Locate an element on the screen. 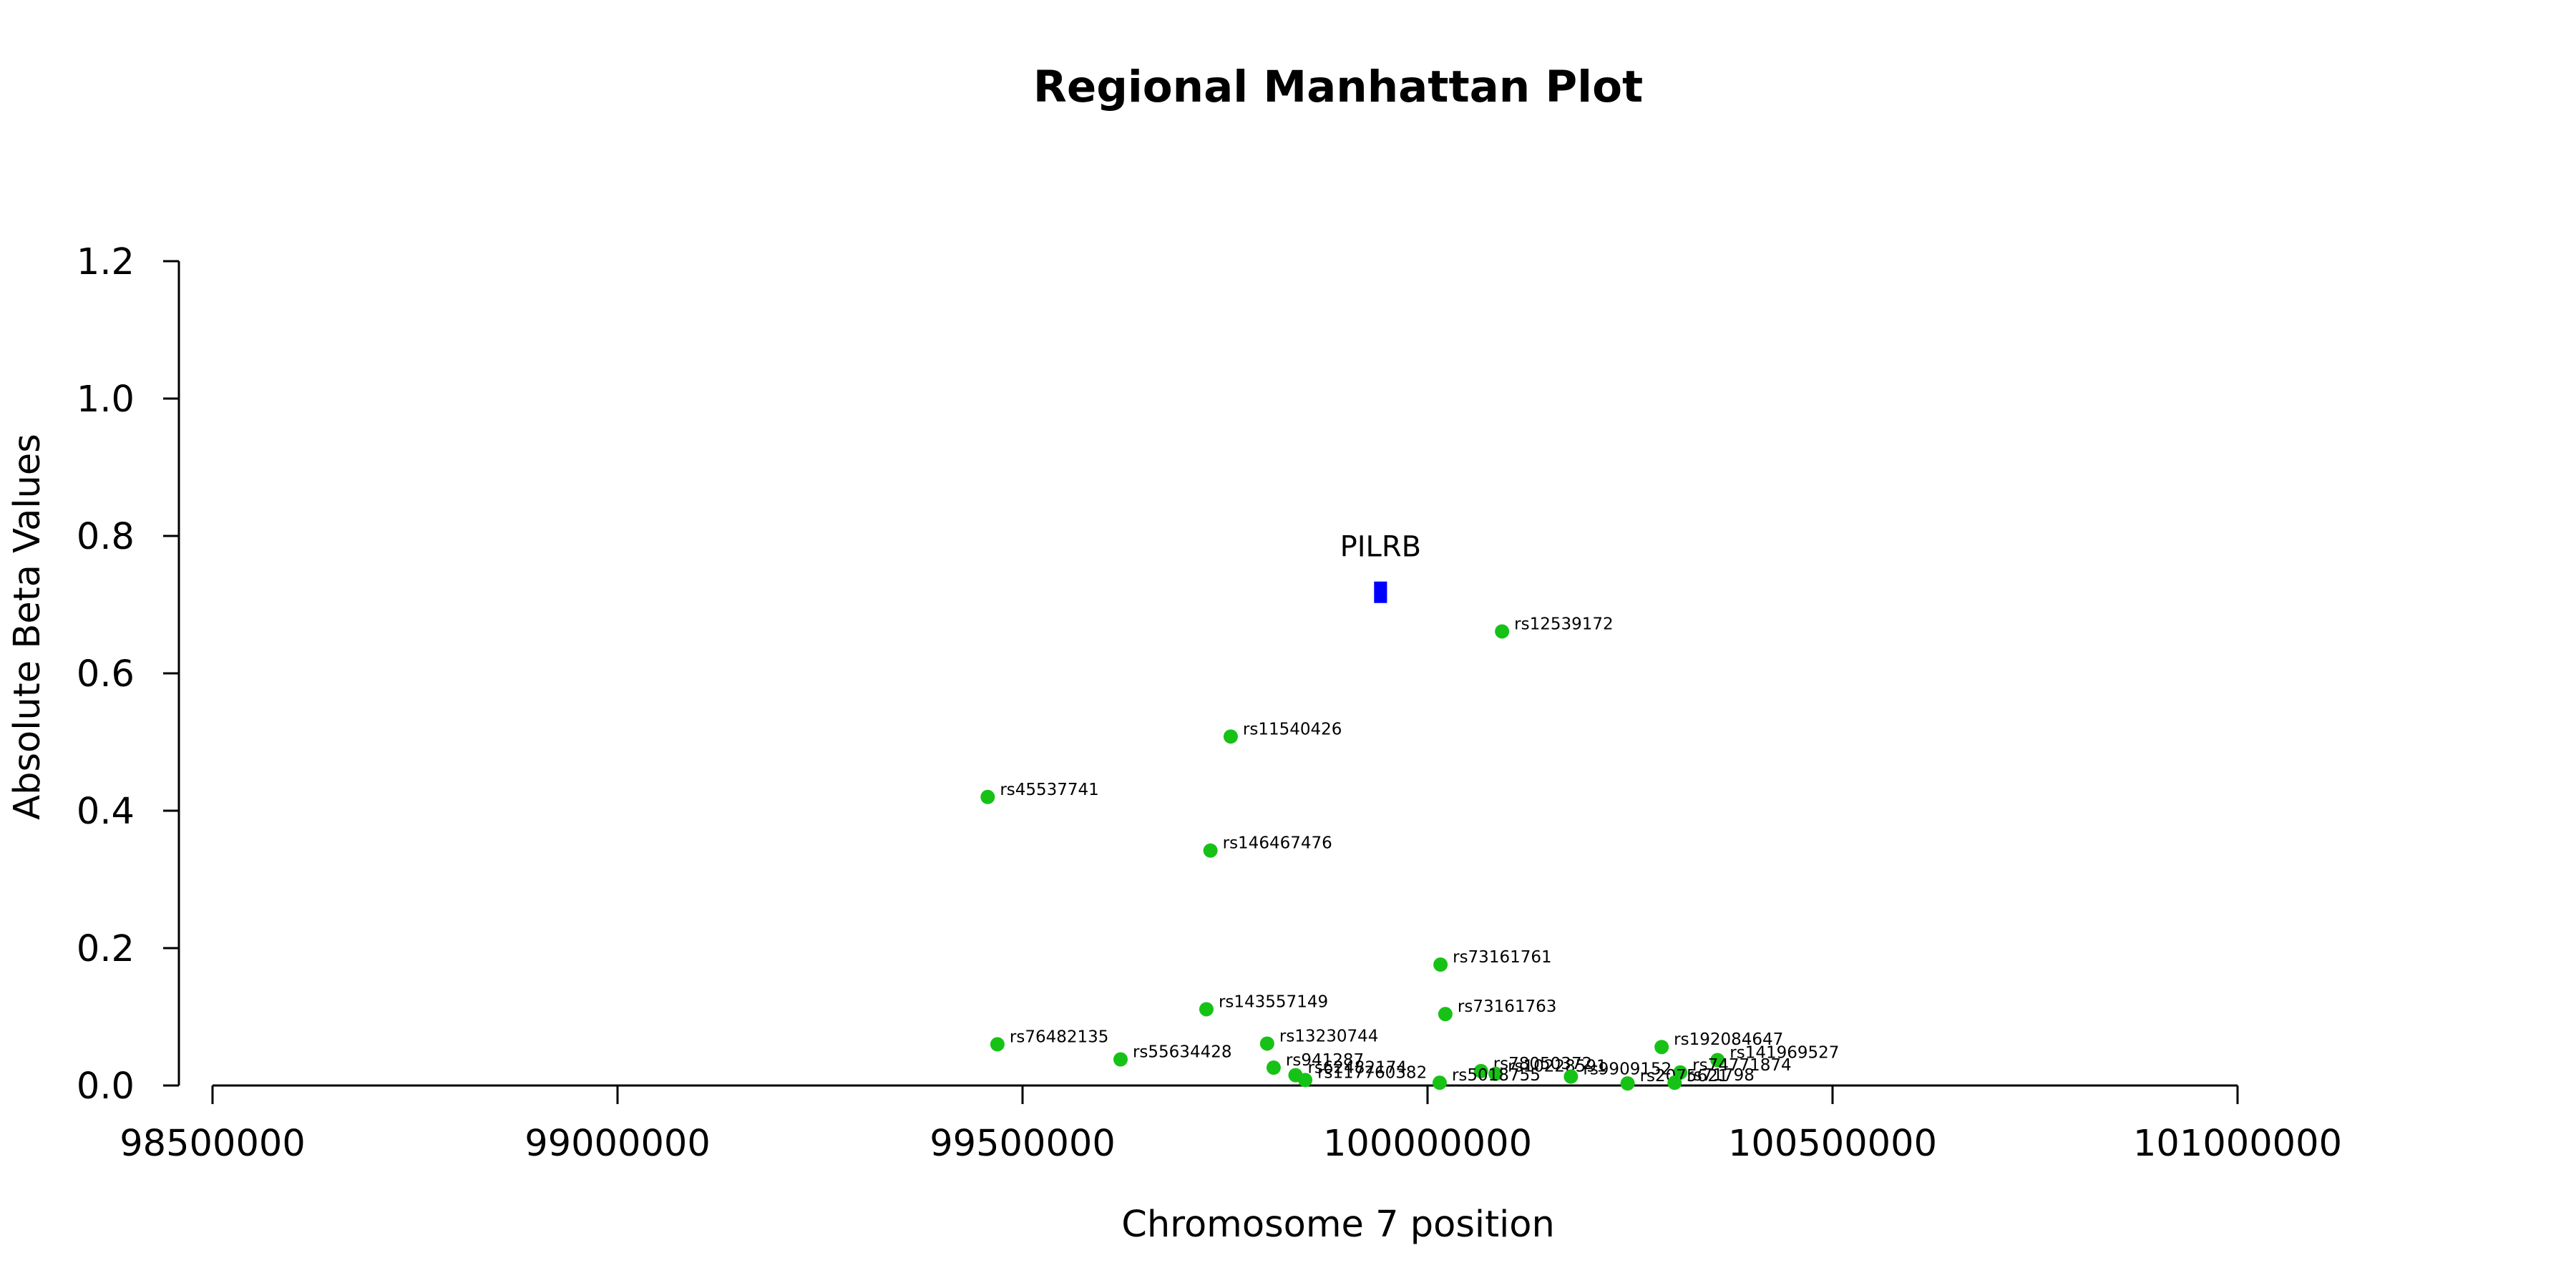  gene-layer: PILRB is located at coordinates (1380, 567).